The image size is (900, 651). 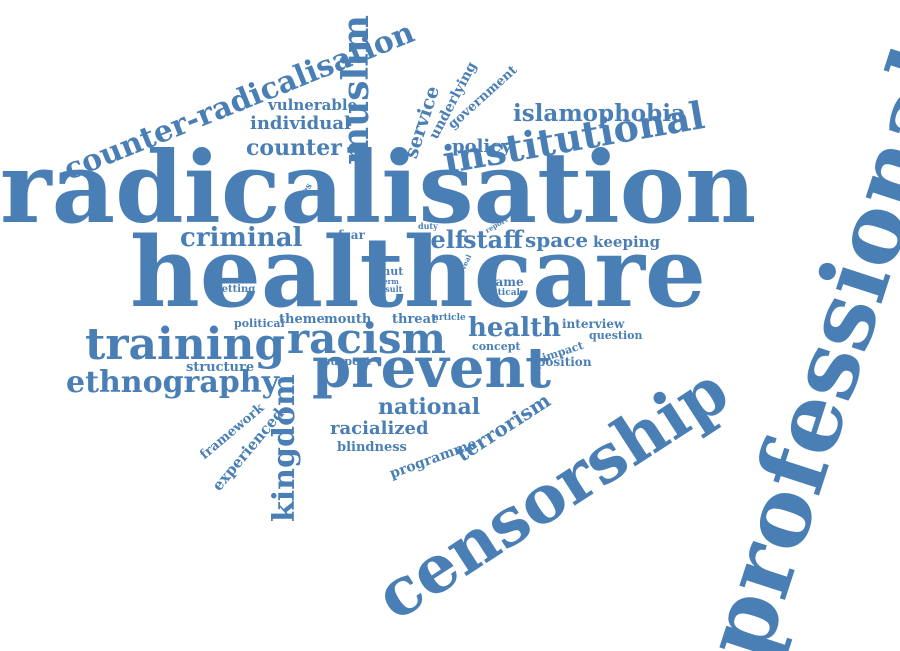 What do you see at coordinates (366, 338) in the screenshot?
I see `word-racism: racism` at bounding box center [366, 338].